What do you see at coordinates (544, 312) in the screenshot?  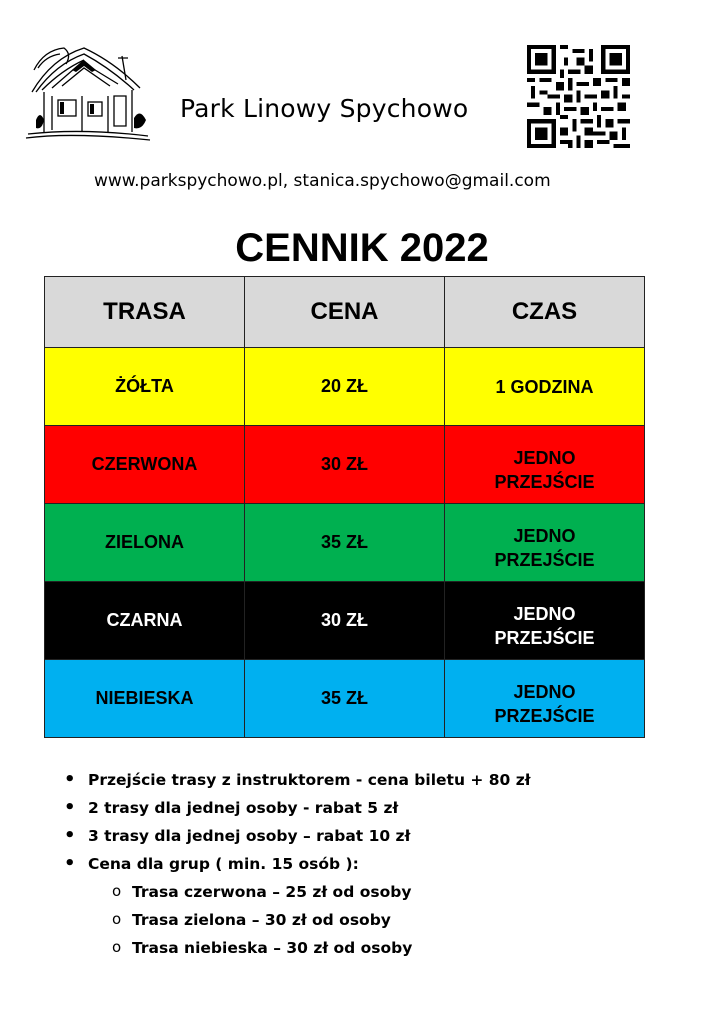 I see `header-time: CZAS` at bounding box center [544, 312].